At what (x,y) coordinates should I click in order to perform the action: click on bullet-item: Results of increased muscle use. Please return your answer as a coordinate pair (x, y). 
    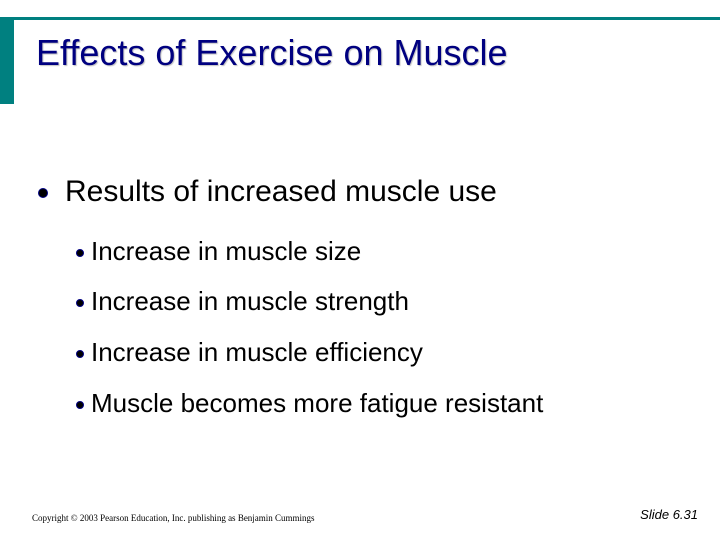
    Looking at the image, I should click on (267, 192).